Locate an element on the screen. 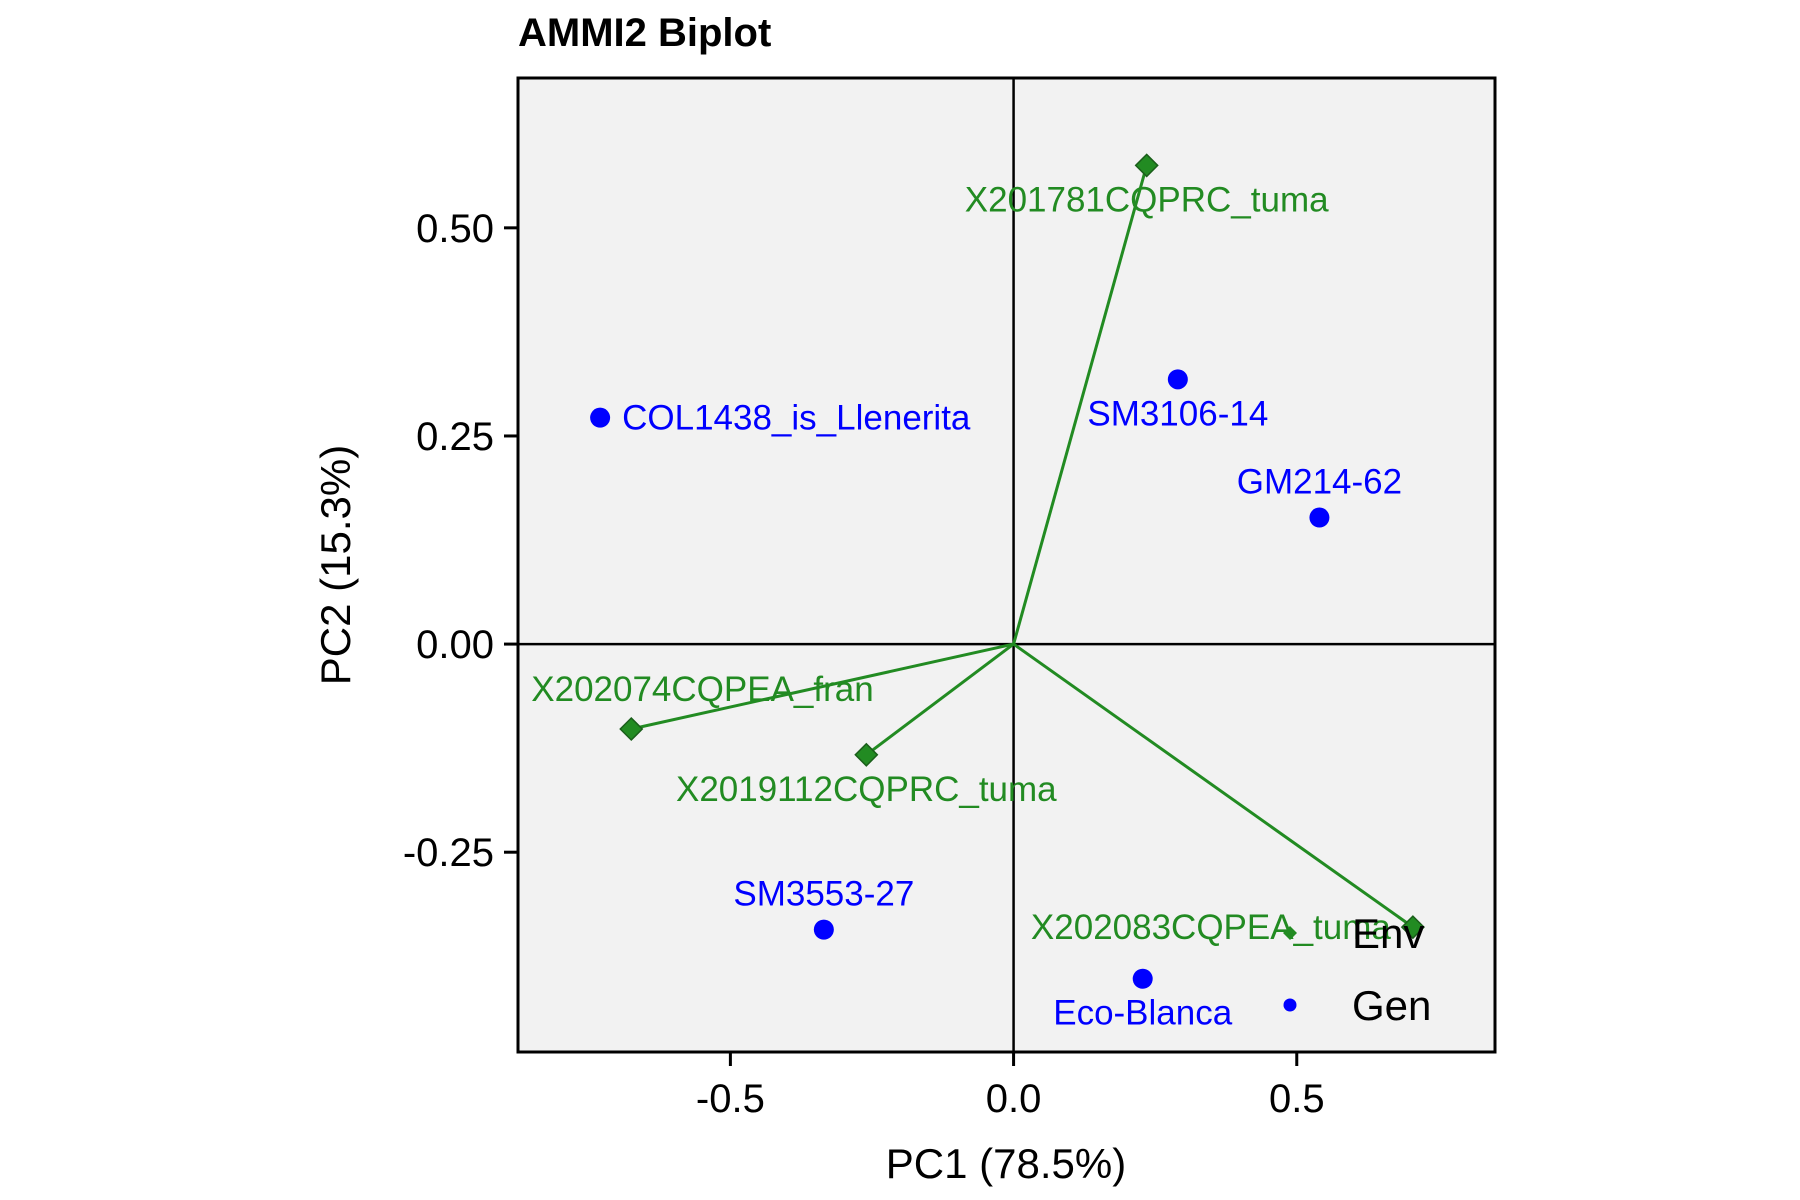  legend: Env Gen is located at coordinates (1357, 969).